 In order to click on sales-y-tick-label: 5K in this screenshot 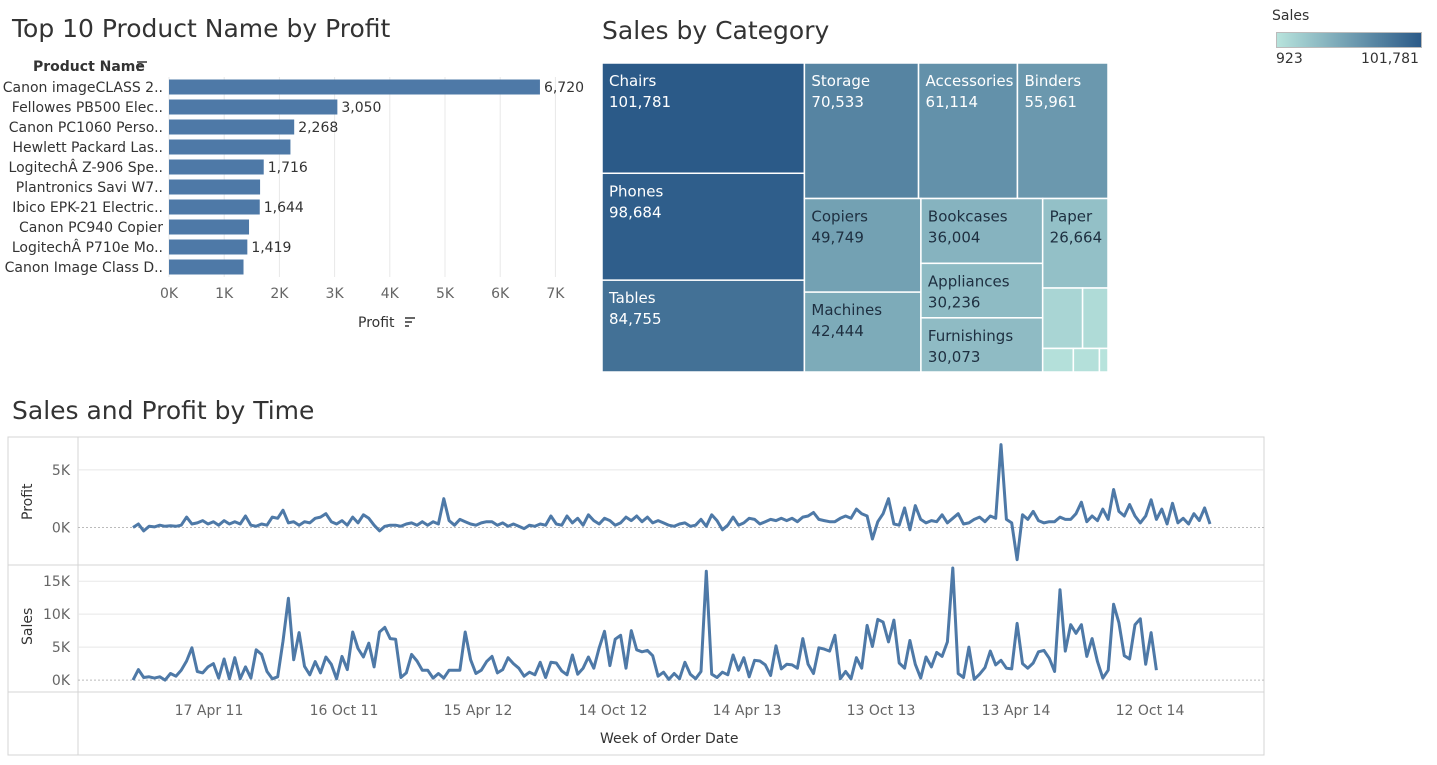, I will do `click(61, 648)`.